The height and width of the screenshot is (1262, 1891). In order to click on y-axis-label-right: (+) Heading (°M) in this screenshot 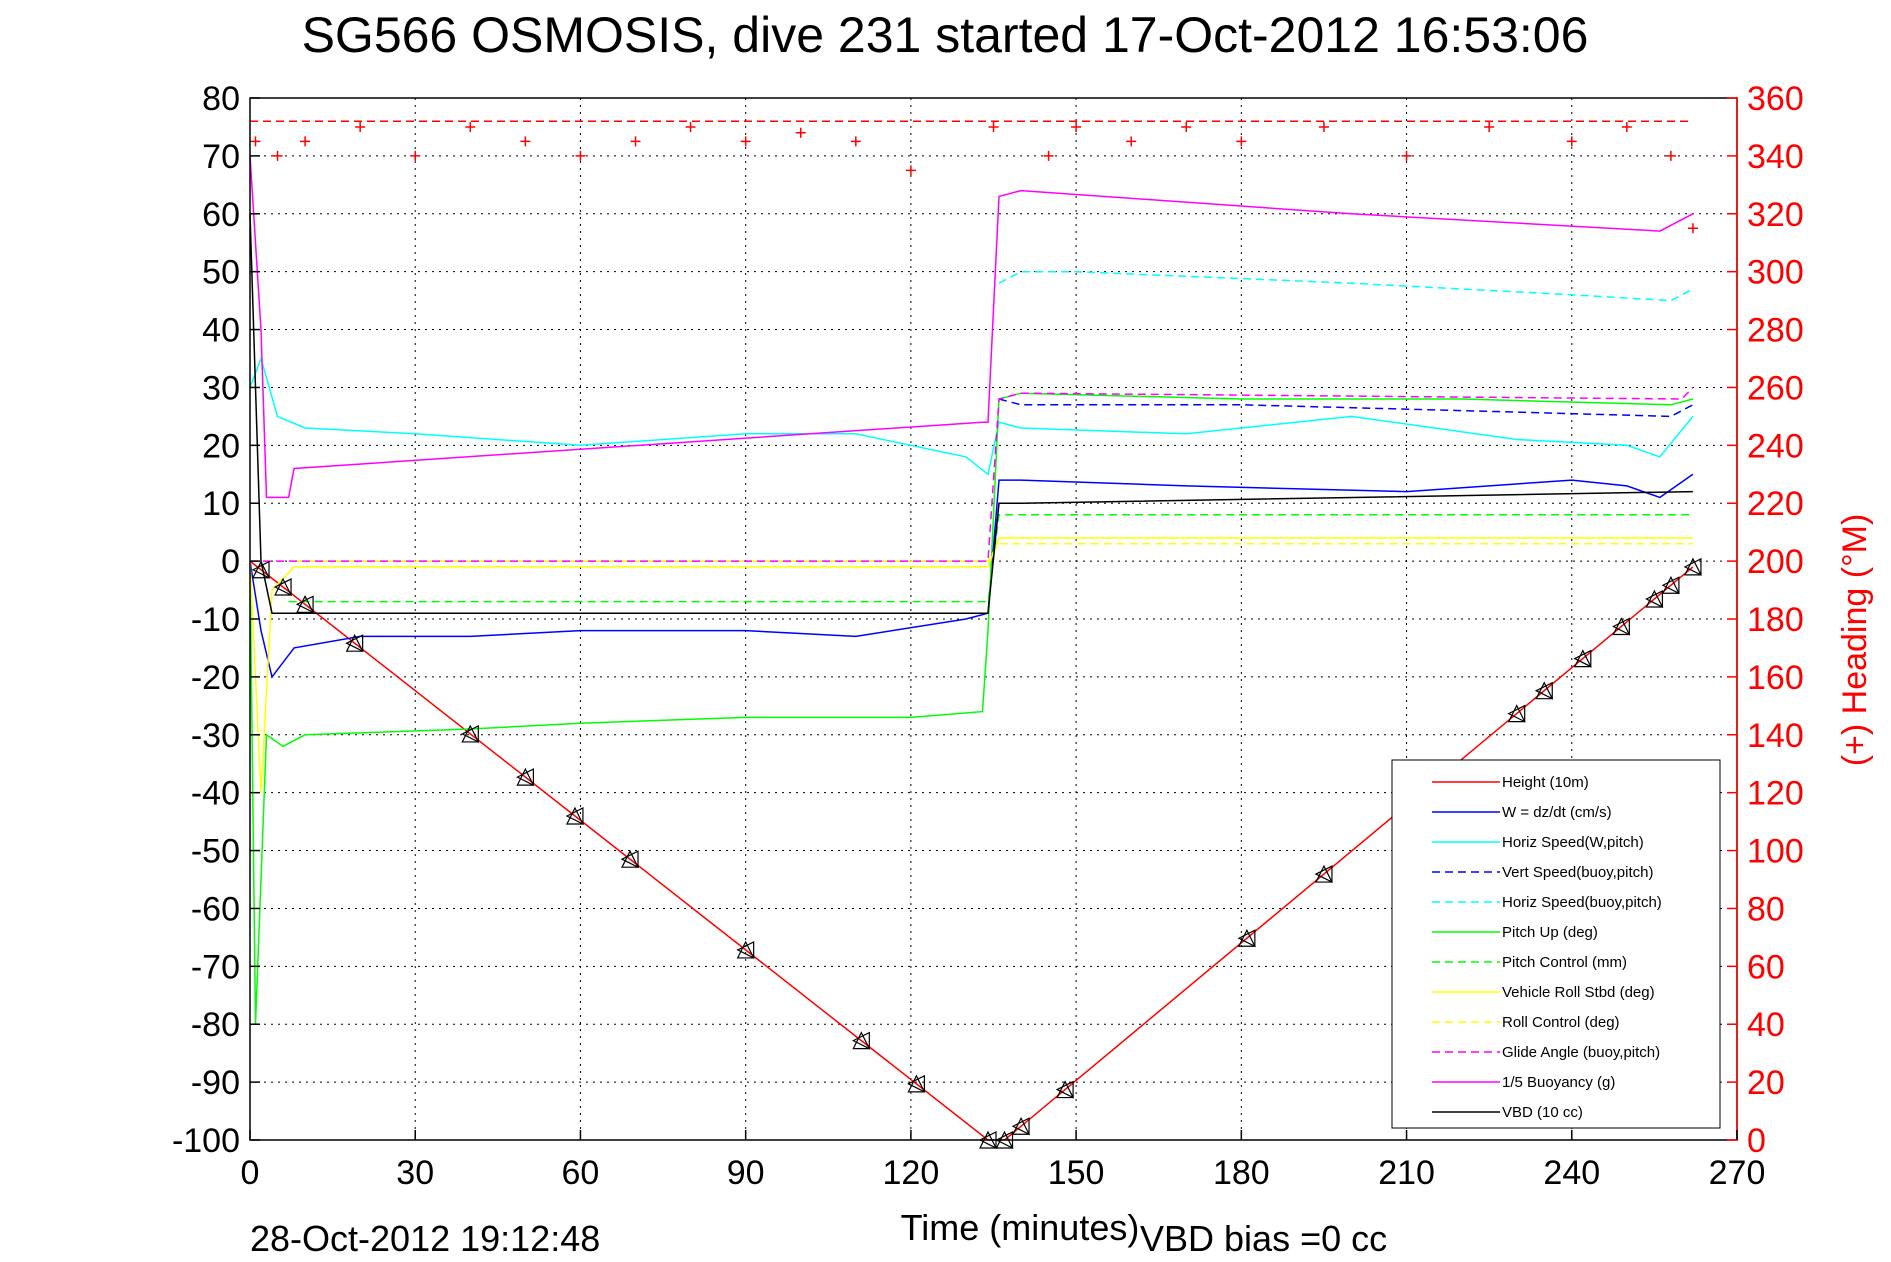, I will do `click(1855, 640)`.